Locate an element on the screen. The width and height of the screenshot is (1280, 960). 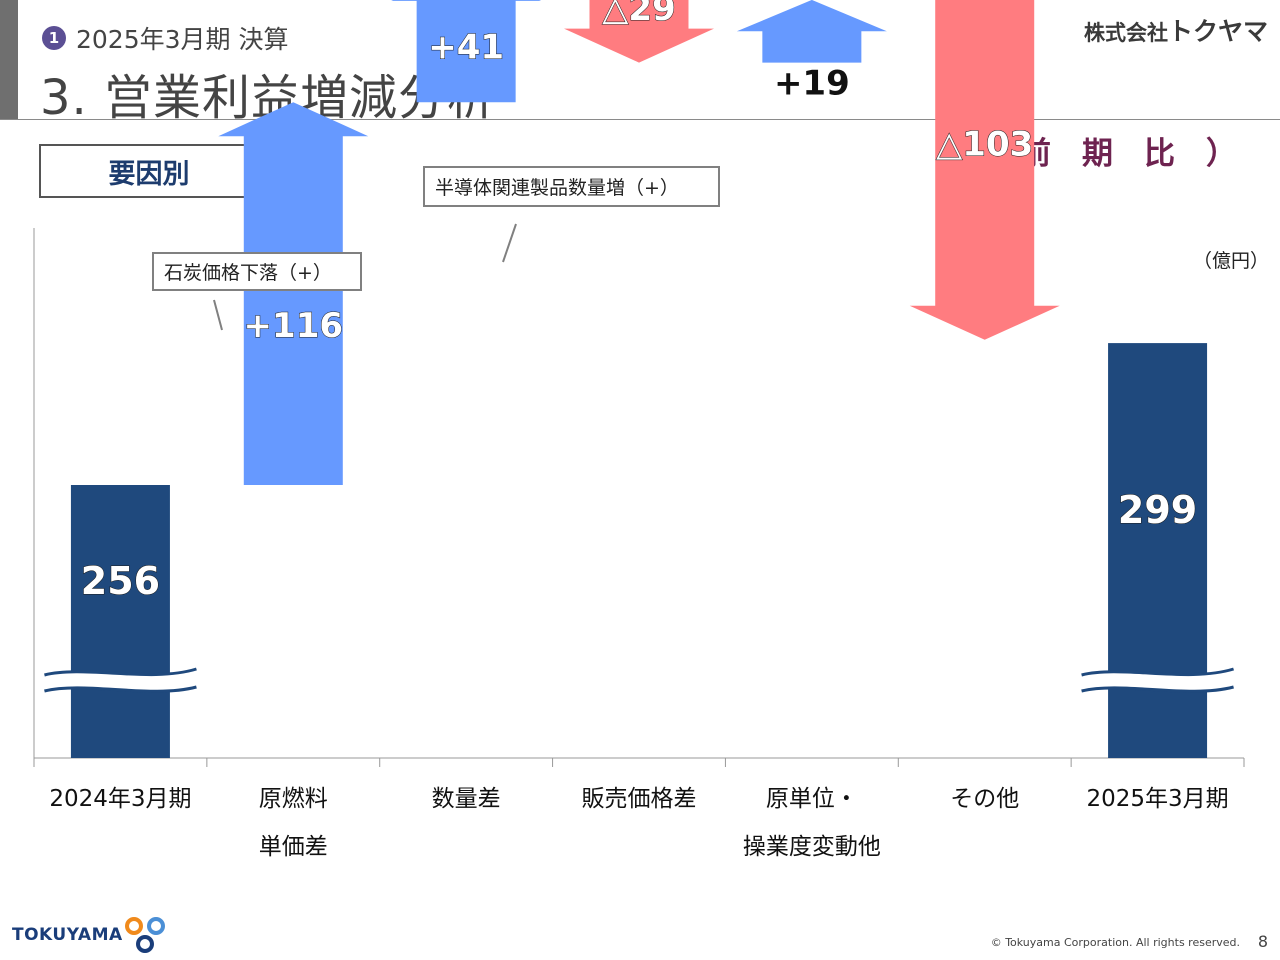
category-label-line: 販売価格差 is located at coordinates (639, 799).